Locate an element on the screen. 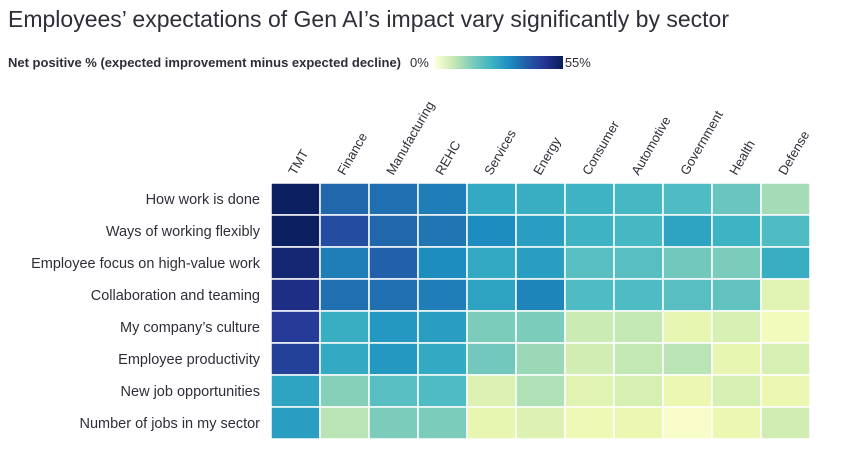 This screenshot has width=858, height=455. heatmap-cell-employee-productivity-consumer is located at coordinates (589, 359).